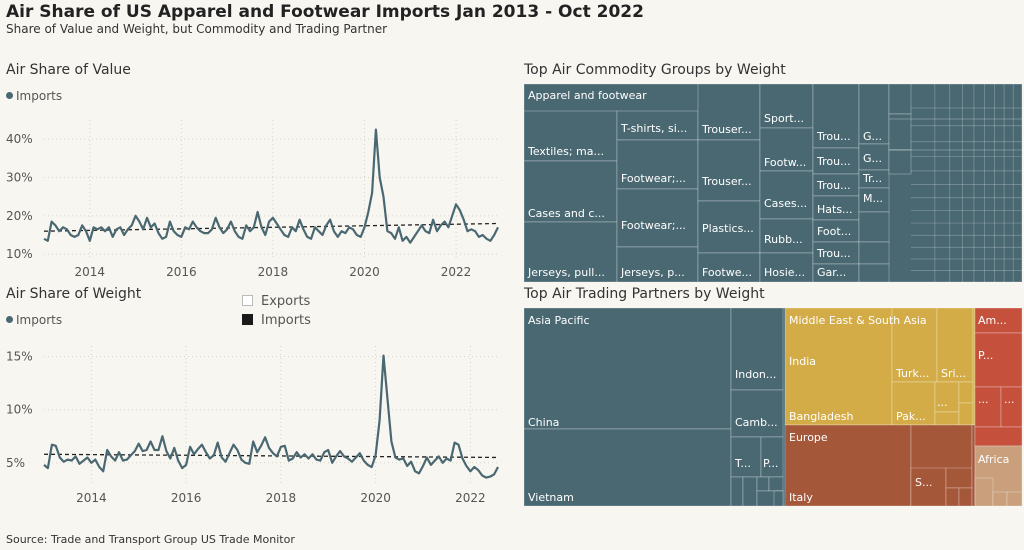 This screenshot has width=1024, height=550. Describe the element at coordinates (543, 422) in the screenshot. I see `partner-treemap-label: China` at that location.